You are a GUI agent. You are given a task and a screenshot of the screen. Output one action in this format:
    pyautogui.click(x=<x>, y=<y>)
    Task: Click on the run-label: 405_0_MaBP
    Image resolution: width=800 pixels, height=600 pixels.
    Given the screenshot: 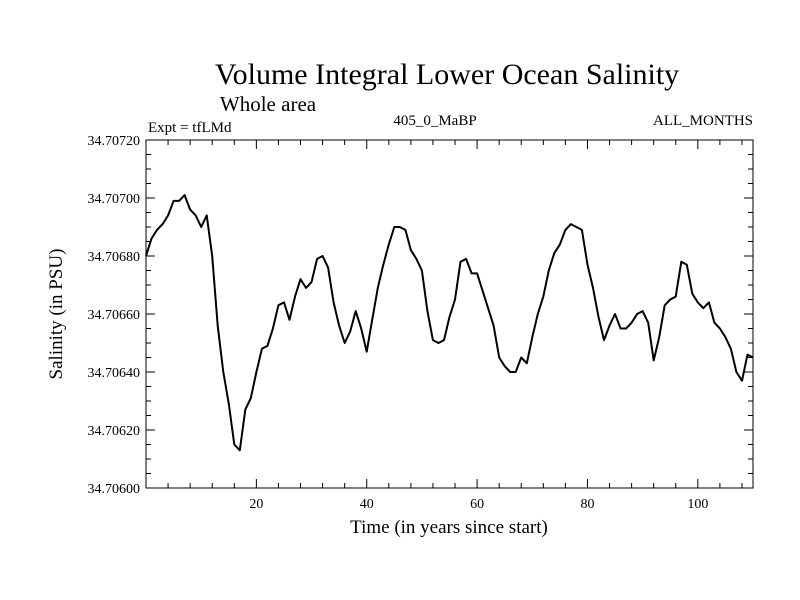 What is the action you would take?
    pyautogui.click(x=434, y=121)
    